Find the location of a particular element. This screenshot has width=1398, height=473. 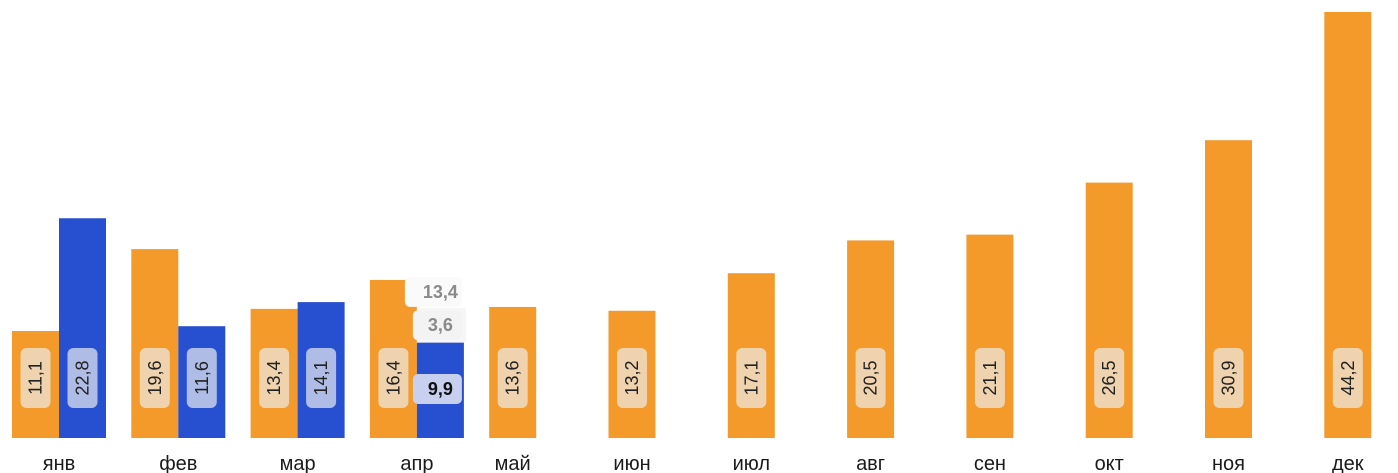

data-label-series1-9: 26,5 is located at coordinates (1109, 377).